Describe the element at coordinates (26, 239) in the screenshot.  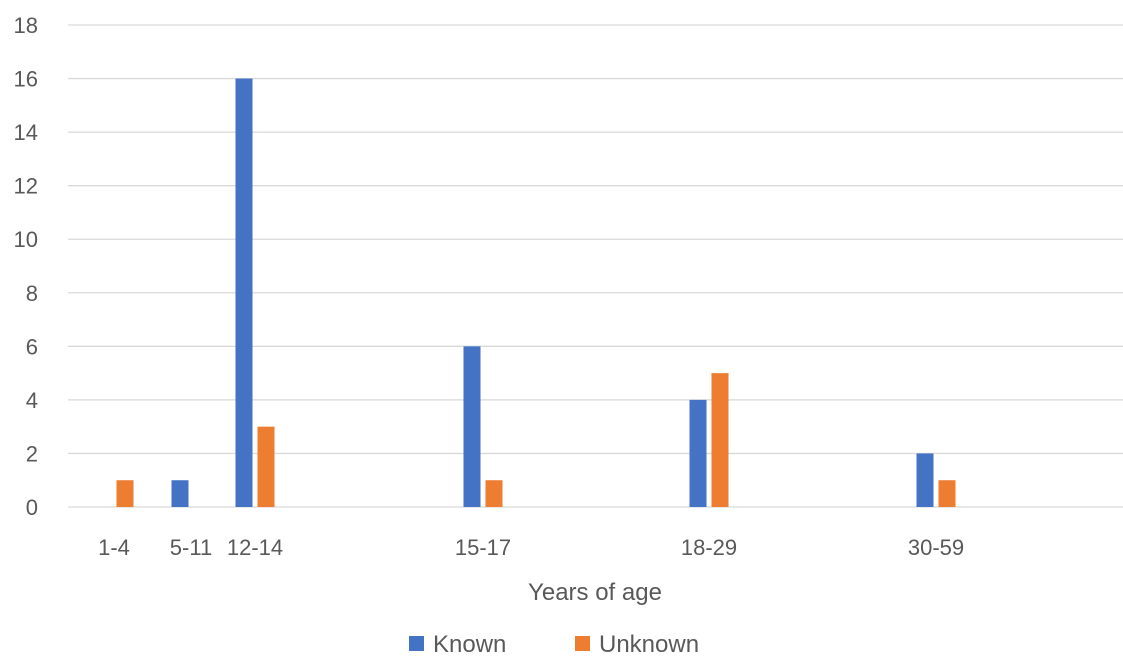
I see `y-tick-label: 10` at that location.